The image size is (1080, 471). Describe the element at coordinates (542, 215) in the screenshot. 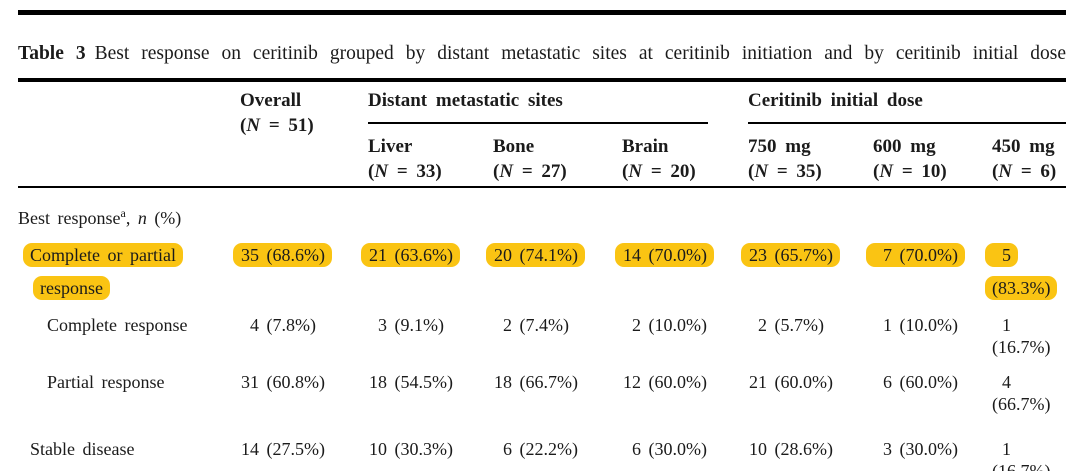

I see `section-best-response: Best responsea, n (%)` at that location.